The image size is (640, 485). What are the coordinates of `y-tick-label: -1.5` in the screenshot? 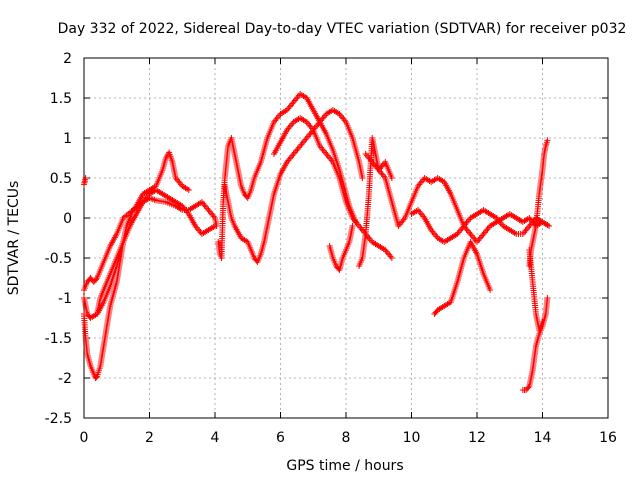 It's located at (58, 339).